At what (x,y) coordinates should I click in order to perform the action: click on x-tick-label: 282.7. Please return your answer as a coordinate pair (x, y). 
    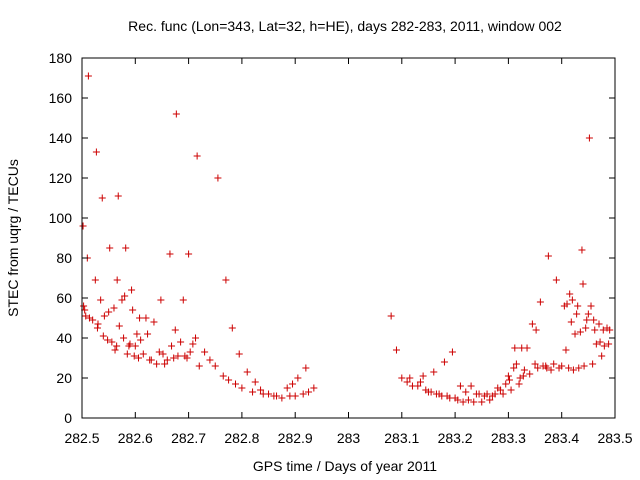
    Looking at the image, I should click on (188, 438).